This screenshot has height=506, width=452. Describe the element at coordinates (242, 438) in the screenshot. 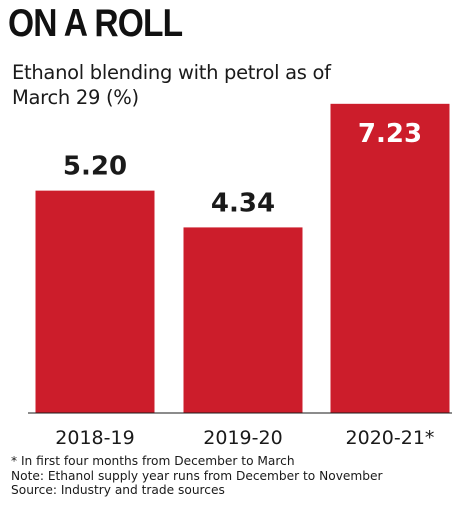

I see `category-label: 2019-20` at that location.